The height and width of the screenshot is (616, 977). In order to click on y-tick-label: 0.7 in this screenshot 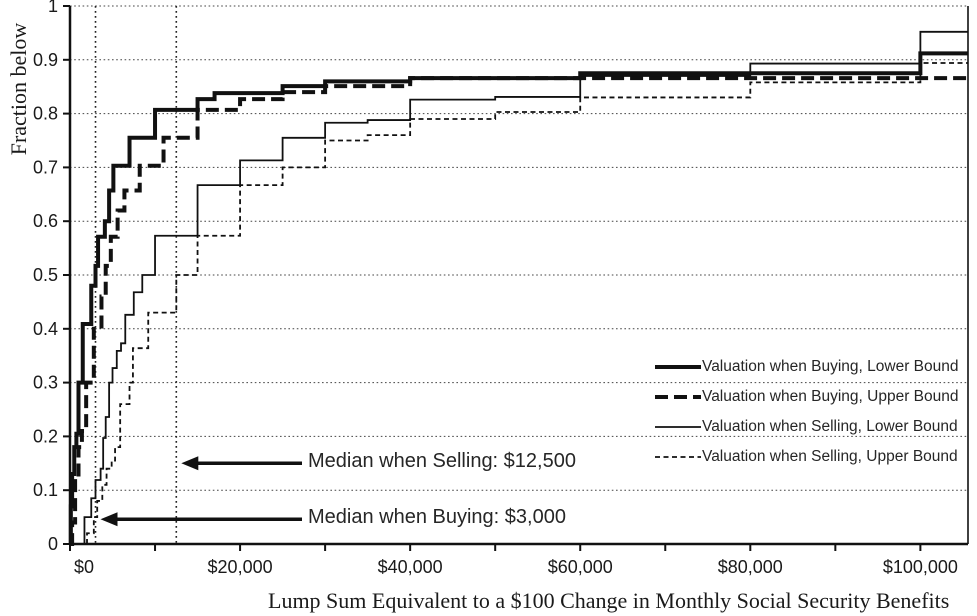, I will do `click(45, 167)`.